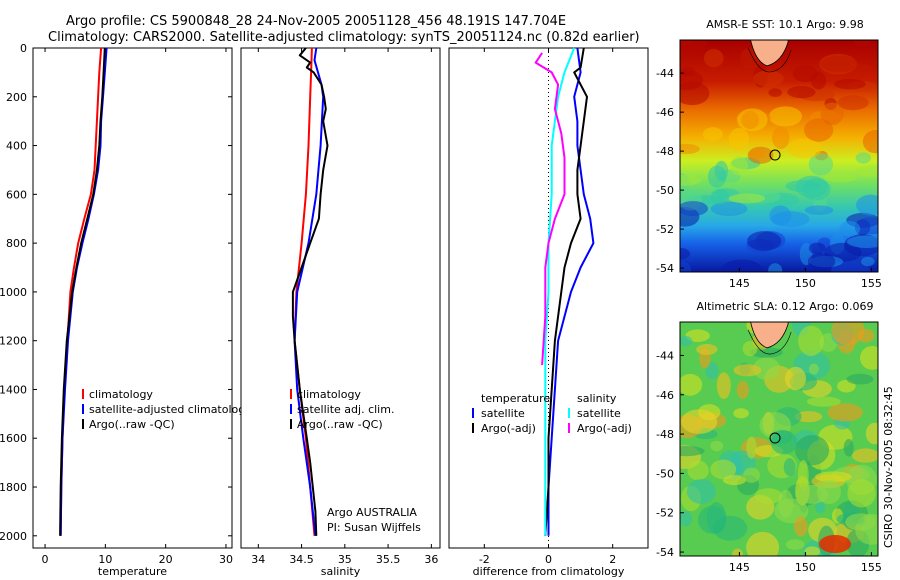  Describe the element at coordinates (431, 559) in the screenshot. I see `x-tick-label: 36` at that location.